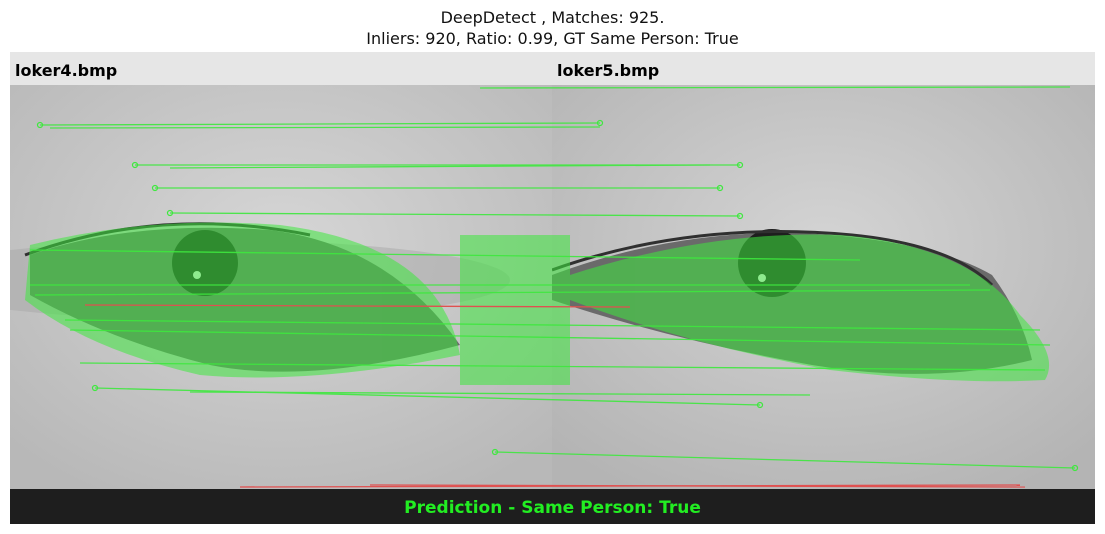 The image size is (1105, 534). I want to click on right-image-label: loker5.bmp, so click(608, 70).